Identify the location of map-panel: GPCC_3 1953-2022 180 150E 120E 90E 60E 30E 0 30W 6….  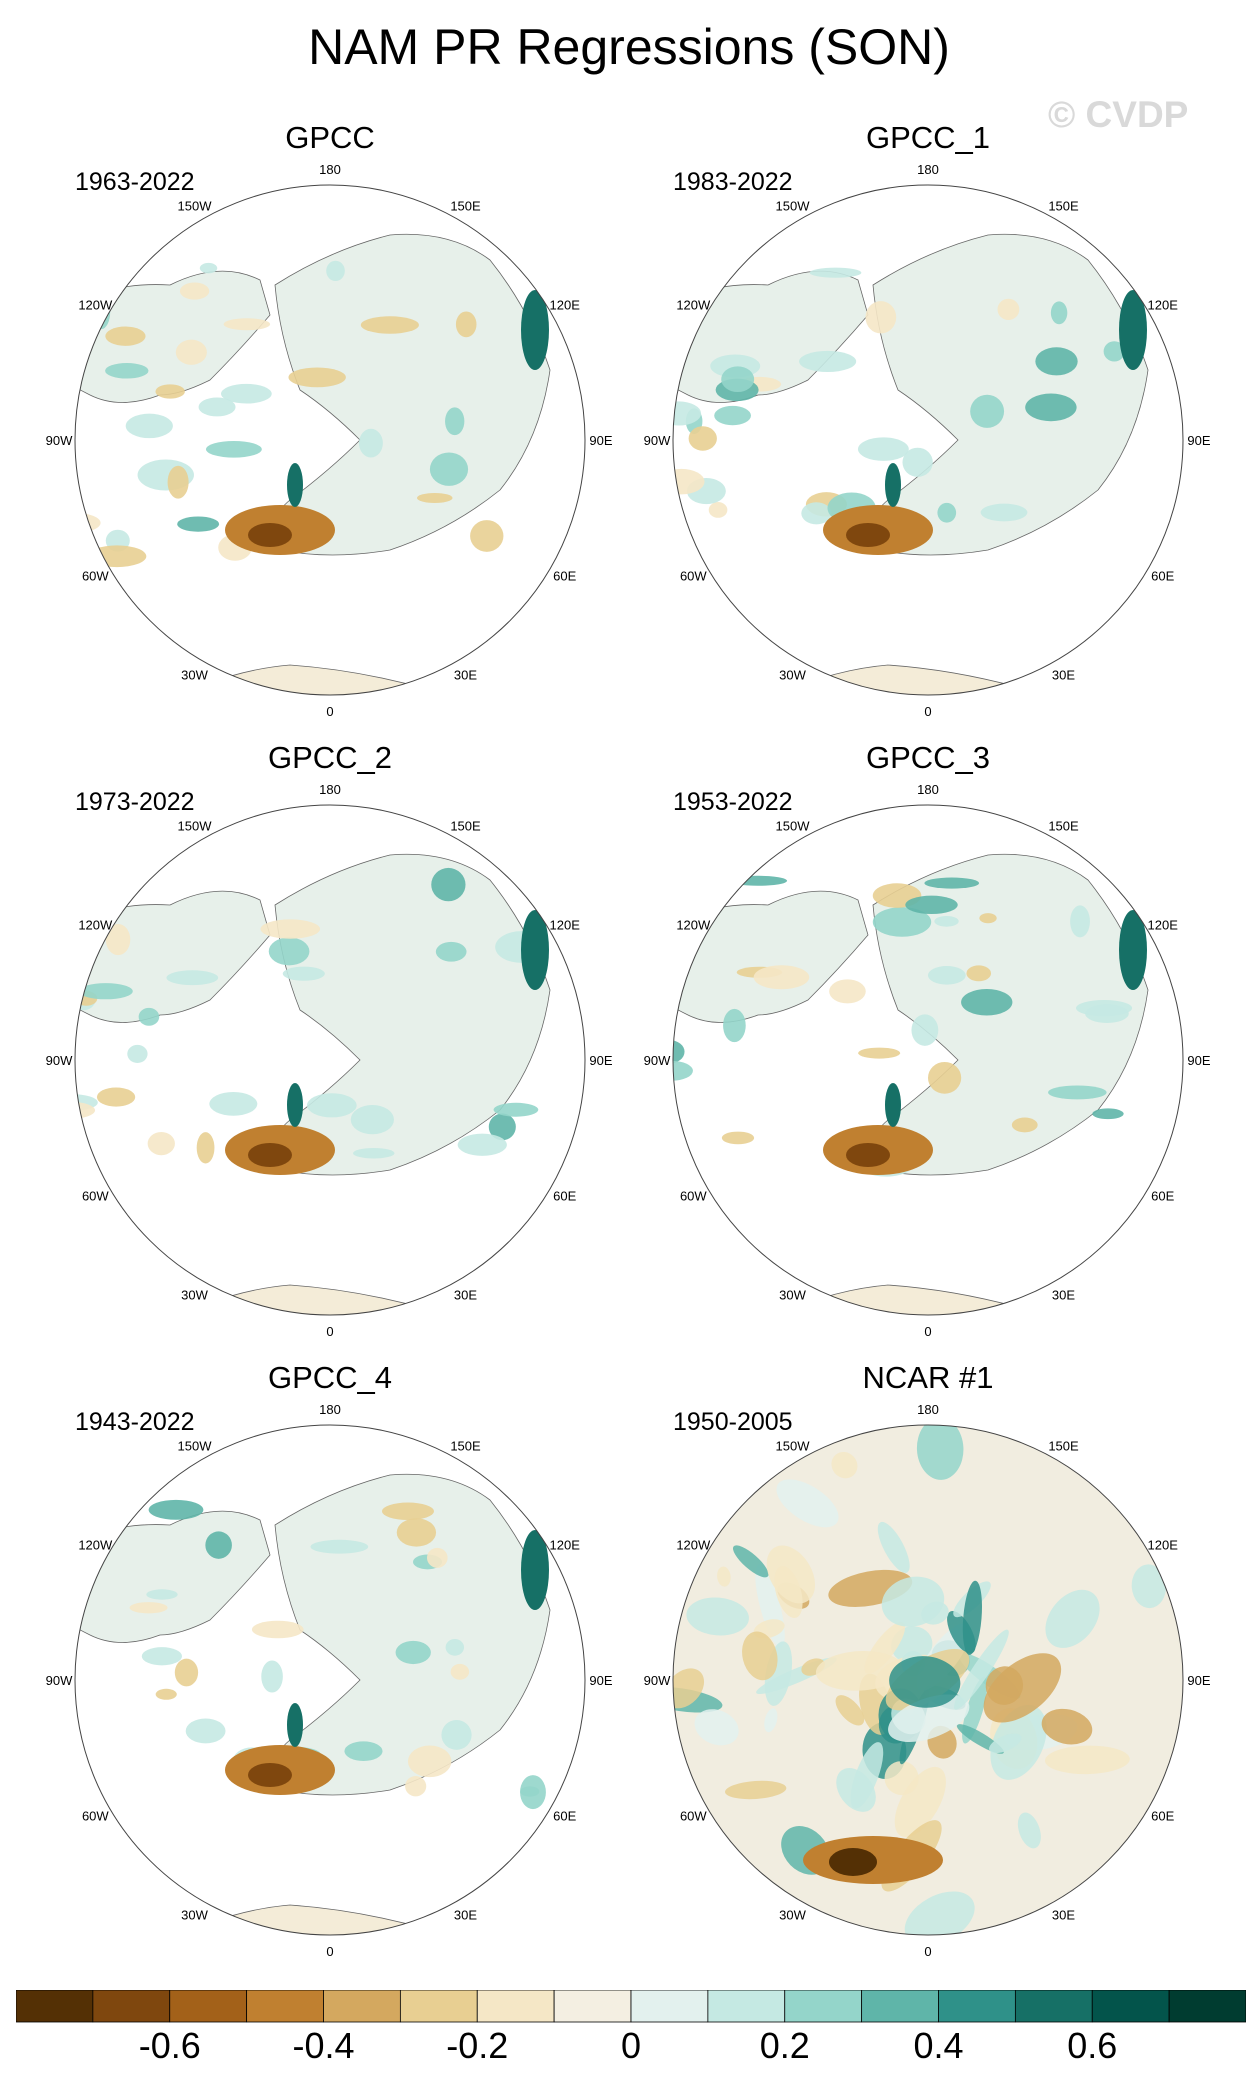
(928, 1040).